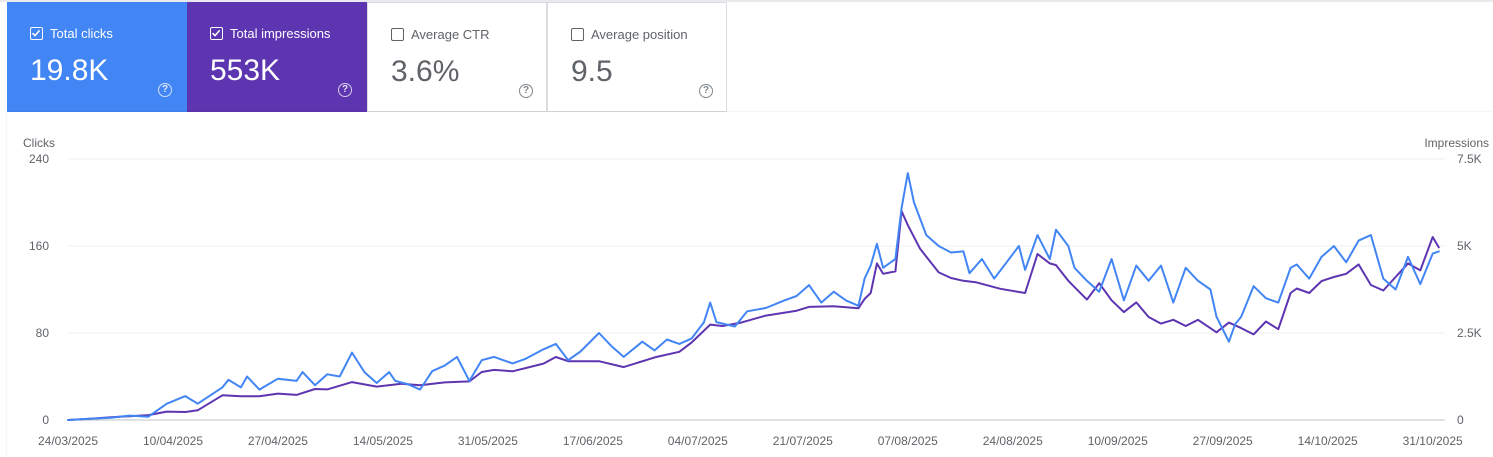 This screenshot has width=1493, height=457. Describe the element at coordinates (803, 441) in the screenshot. I see `x-tick-label: 21/07/2025` at that location.